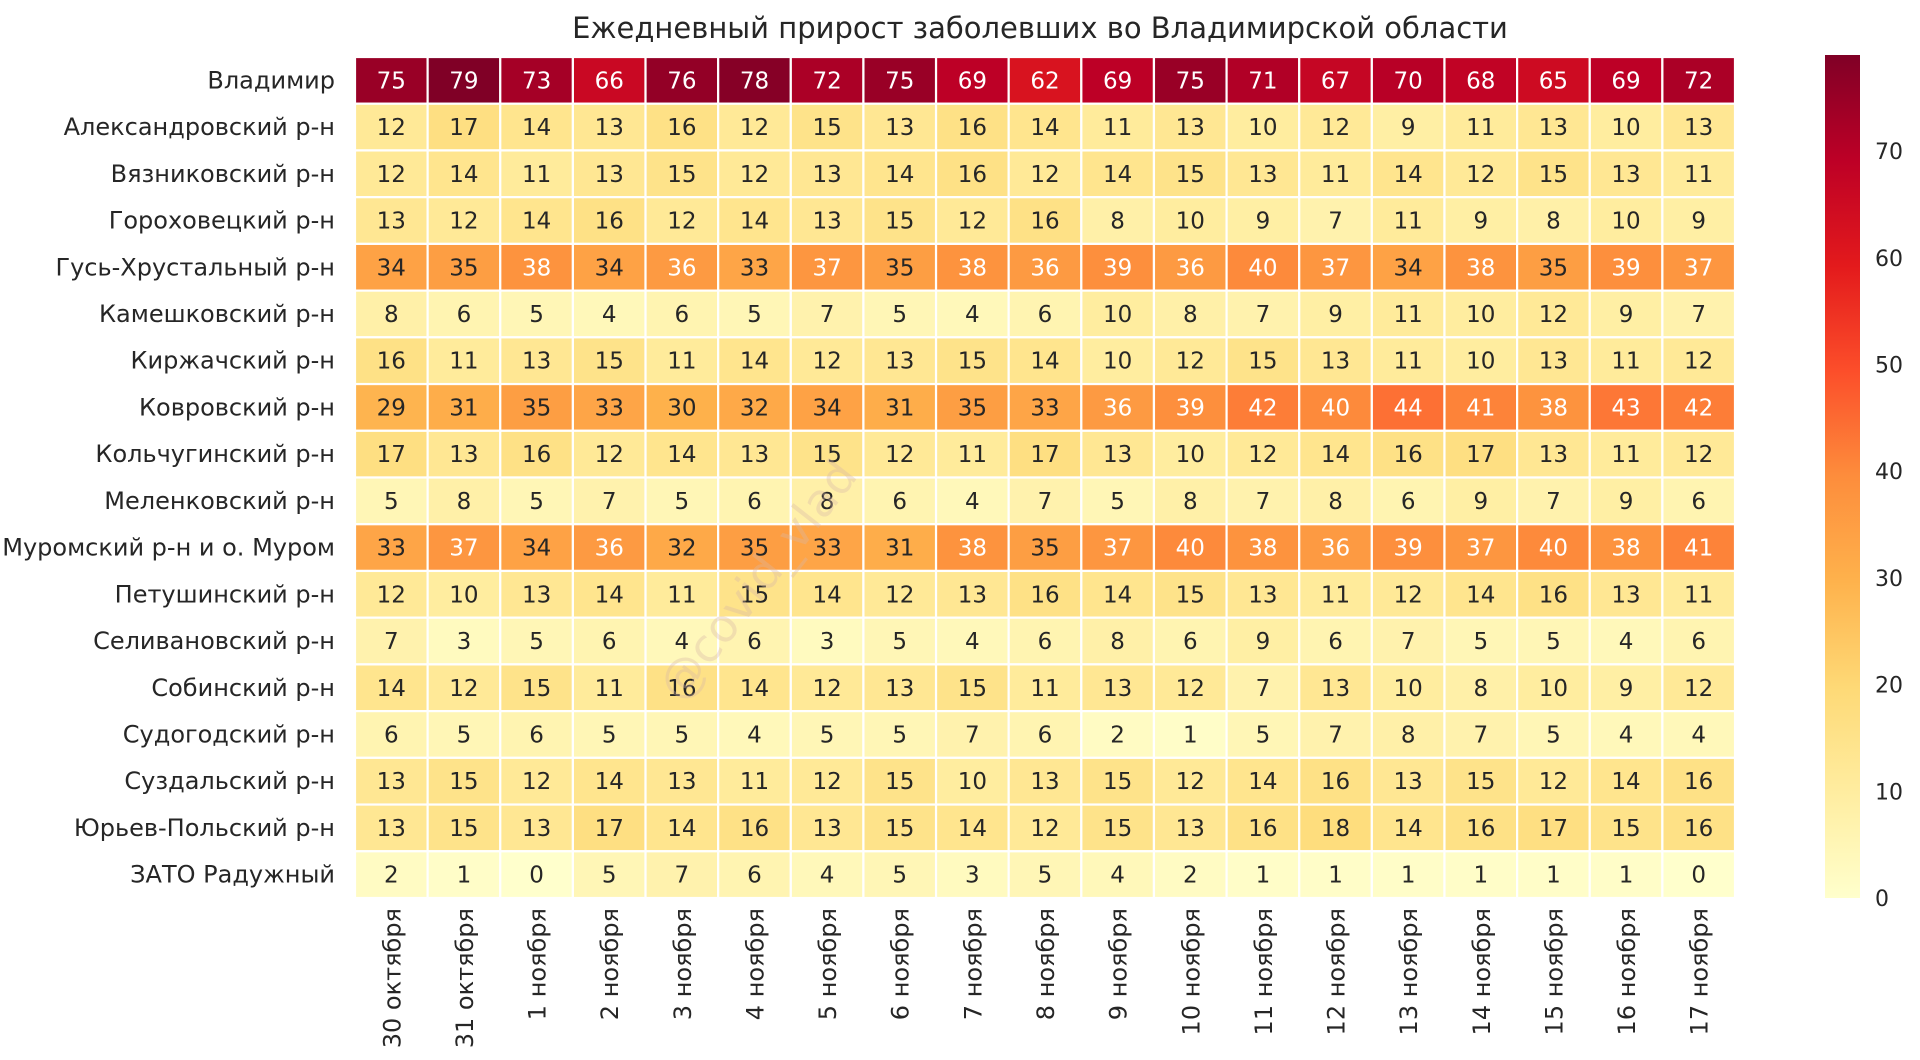 This screenshot has height=1060, width=1920. I want to click on cell-value-label: 29, so click(391, 408).